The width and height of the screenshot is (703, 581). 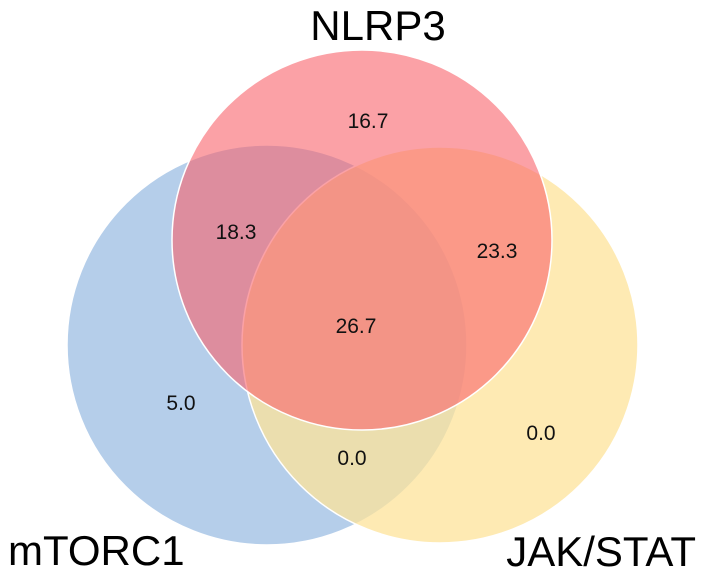 I want to click on label-nlrp3: NLRP3, so click(x=377, y=25).